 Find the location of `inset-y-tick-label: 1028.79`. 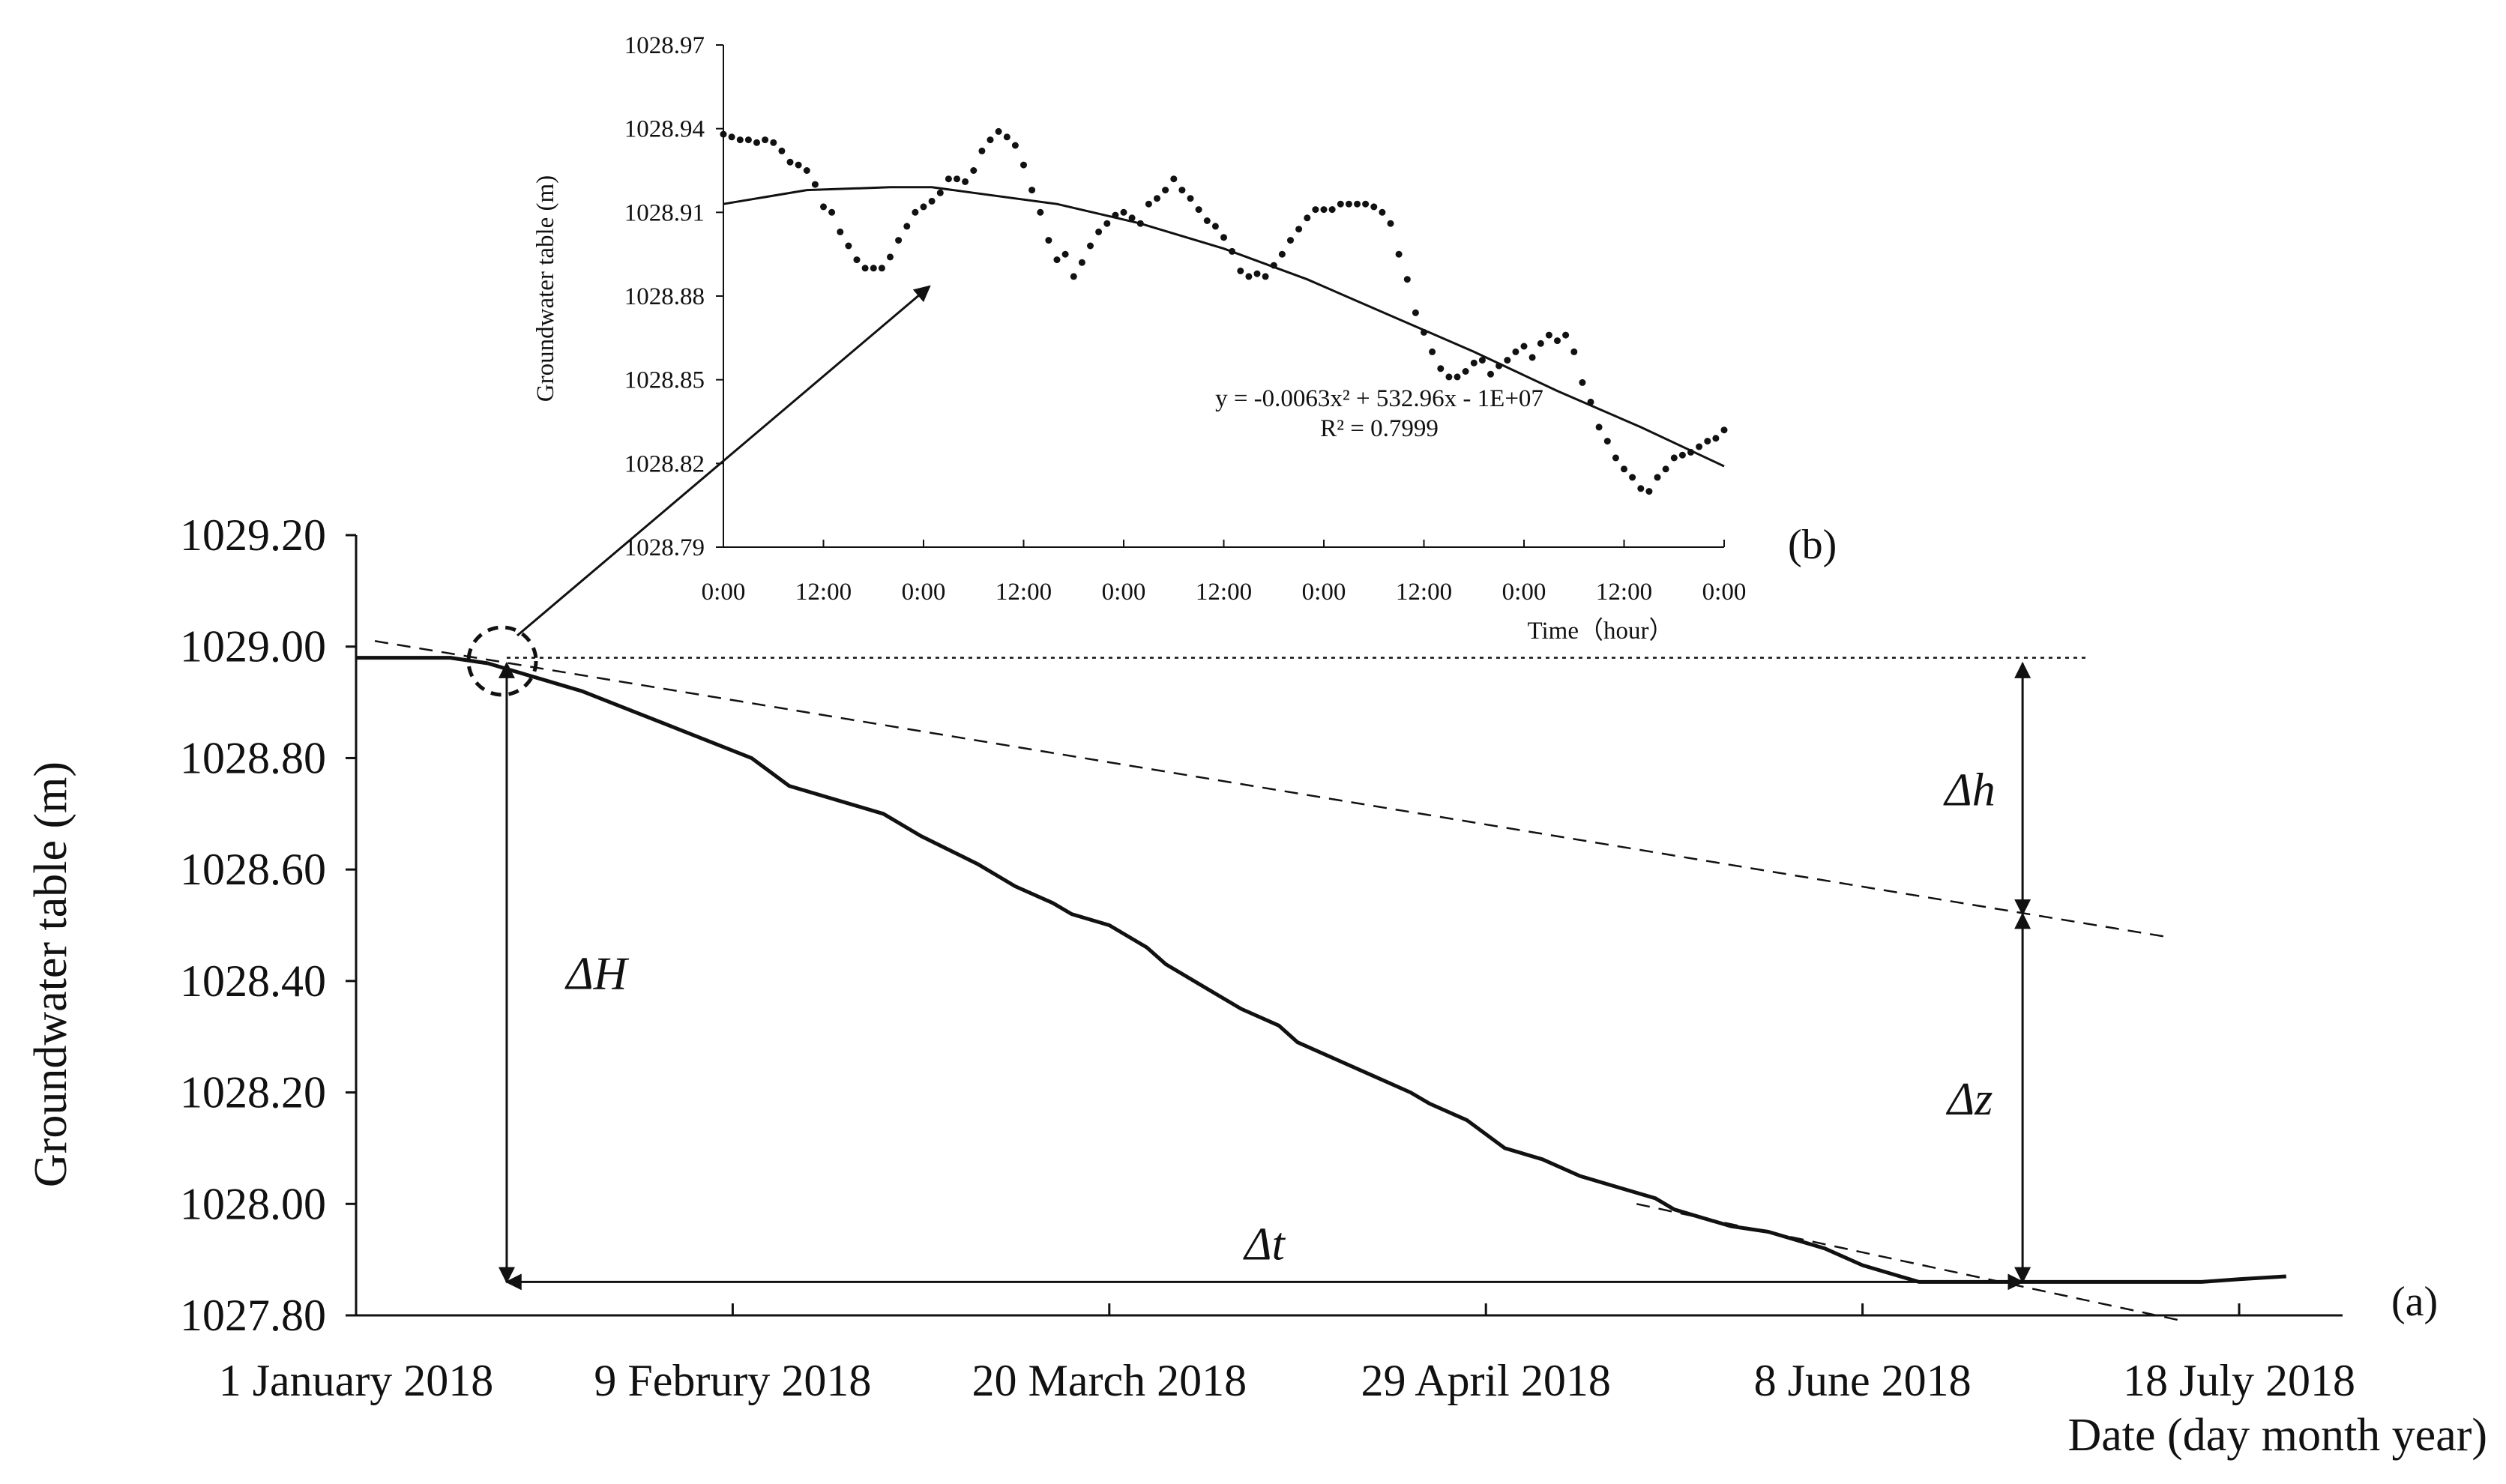

inset-y-tick-label: 1028.79 is located at coordinates (664, 548).